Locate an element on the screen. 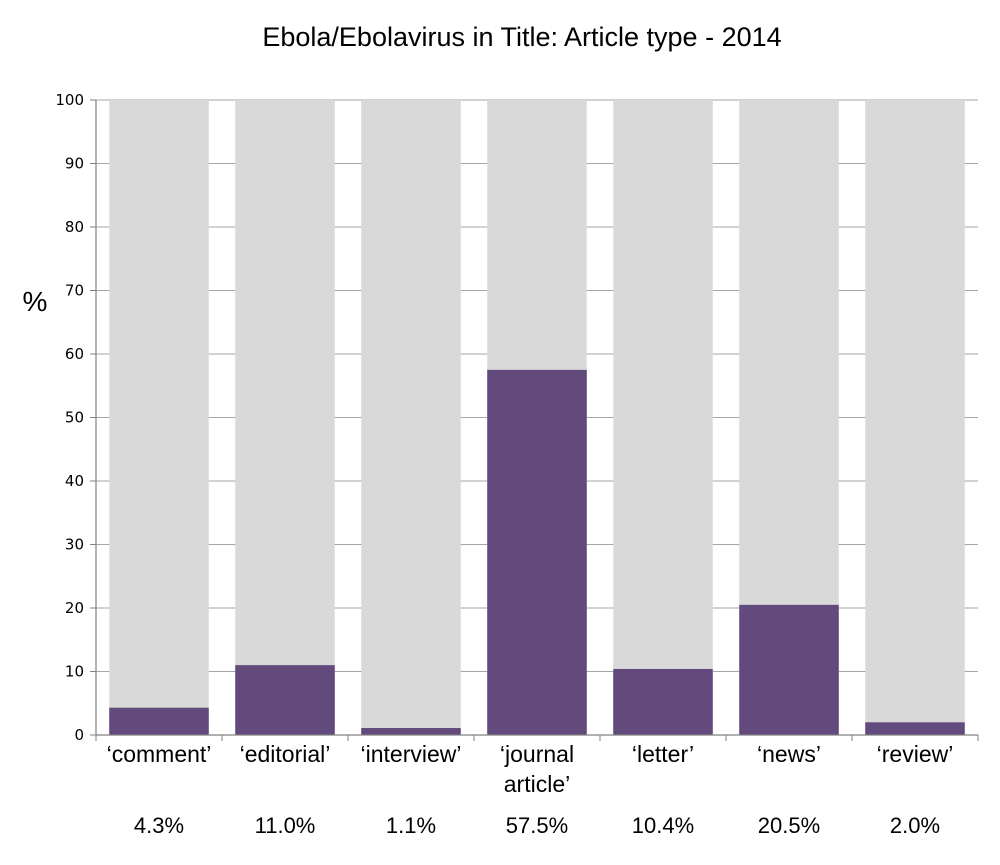 Image resolution: width=1000 pixels, height=865 pixels. value-label-6: 20.5% is located at coordinates (789, 825).